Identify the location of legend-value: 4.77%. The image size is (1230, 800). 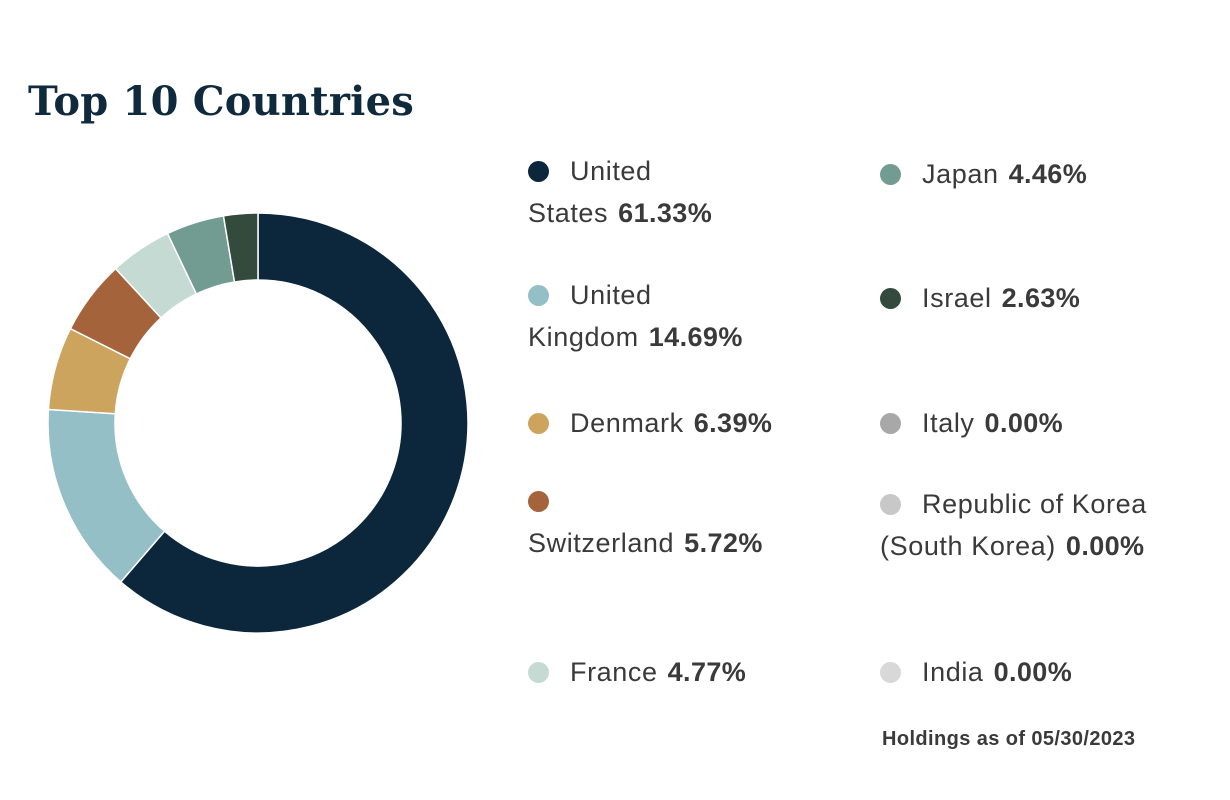
(707, 672).